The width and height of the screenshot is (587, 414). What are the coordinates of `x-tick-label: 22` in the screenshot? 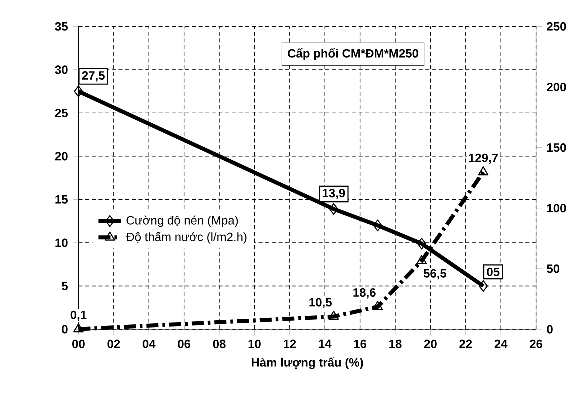 It's located at (466, 344).